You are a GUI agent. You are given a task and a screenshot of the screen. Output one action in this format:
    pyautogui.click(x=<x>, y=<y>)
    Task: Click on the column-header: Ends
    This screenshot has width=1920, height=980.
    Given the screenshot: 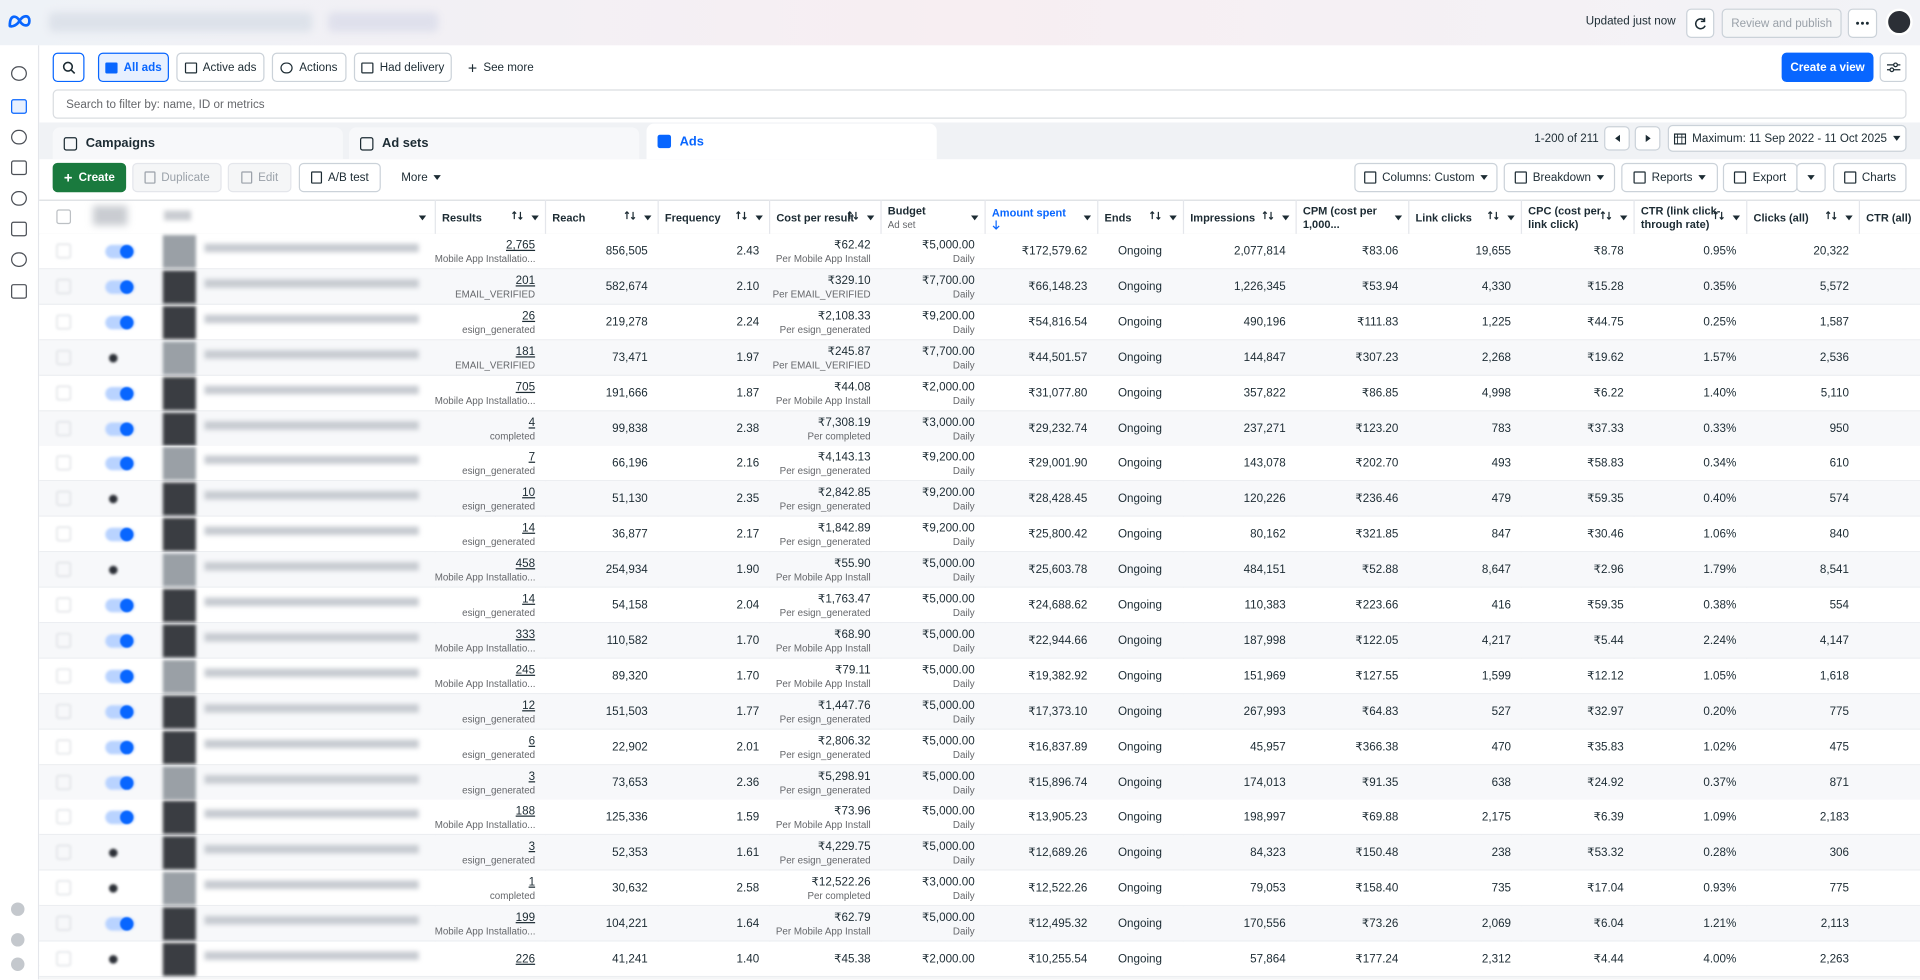 What is the action you would take?
    pyautogui.click(x=1132, y=218)
    